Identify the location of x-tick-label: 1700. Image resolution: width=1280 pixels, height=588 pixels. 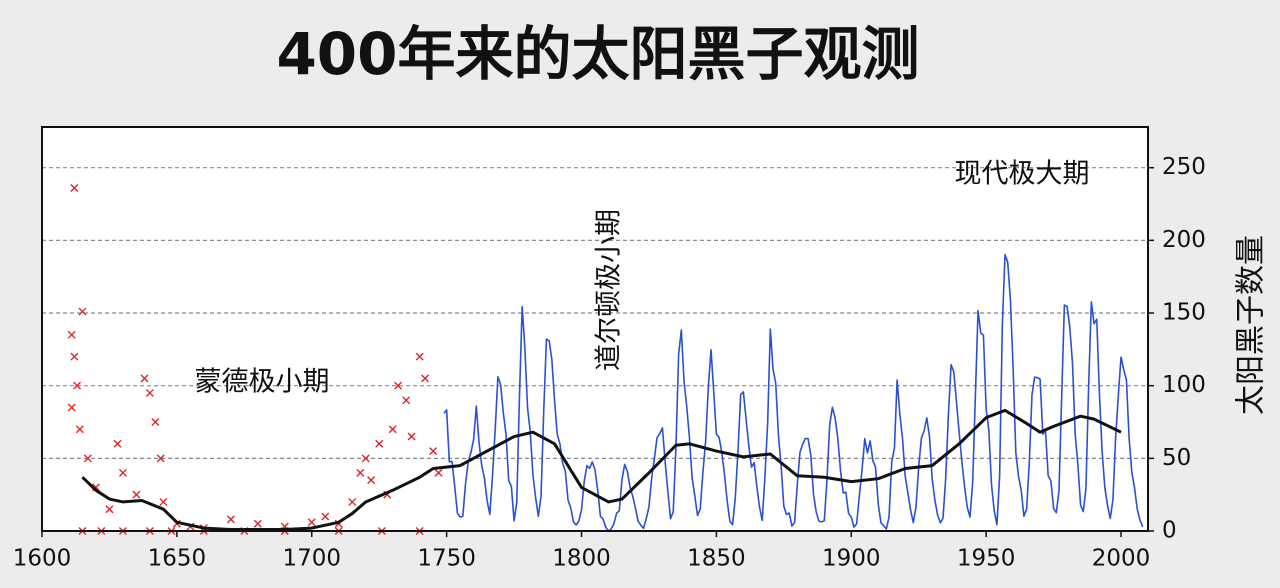
(311, 559).